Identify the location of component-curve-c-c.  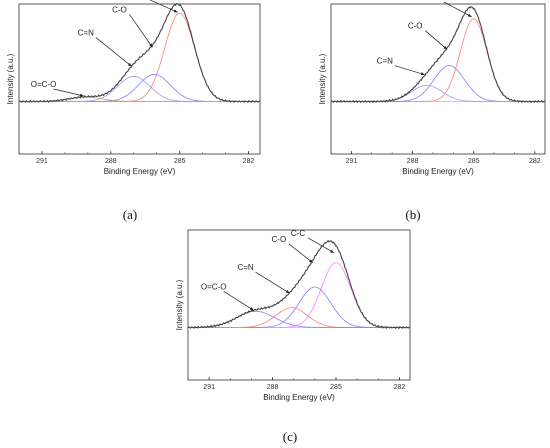
(299, 295).